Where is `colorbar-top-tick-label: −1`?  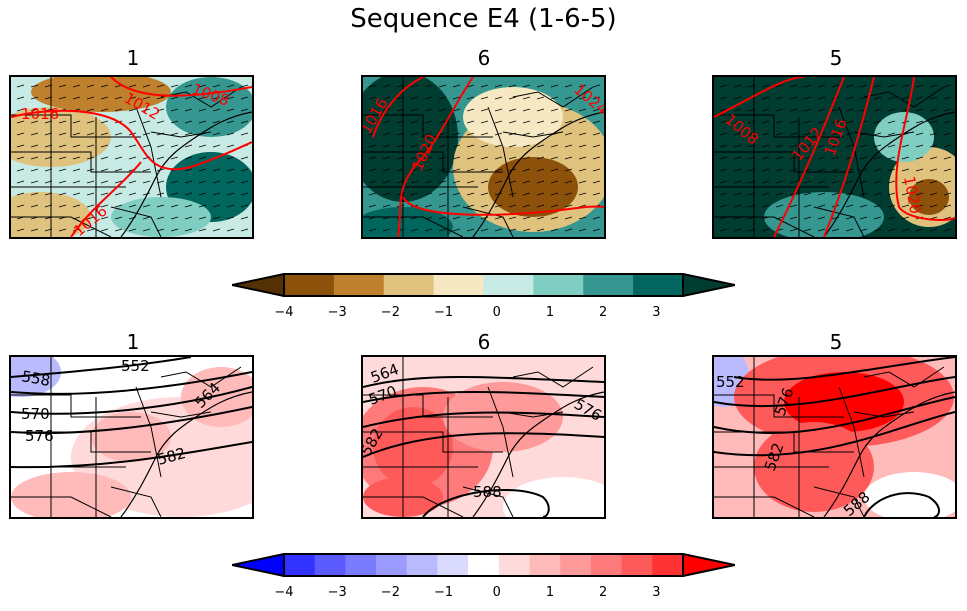
colorbar-top-tick-label: −1 is located at coordinates (444, 312).